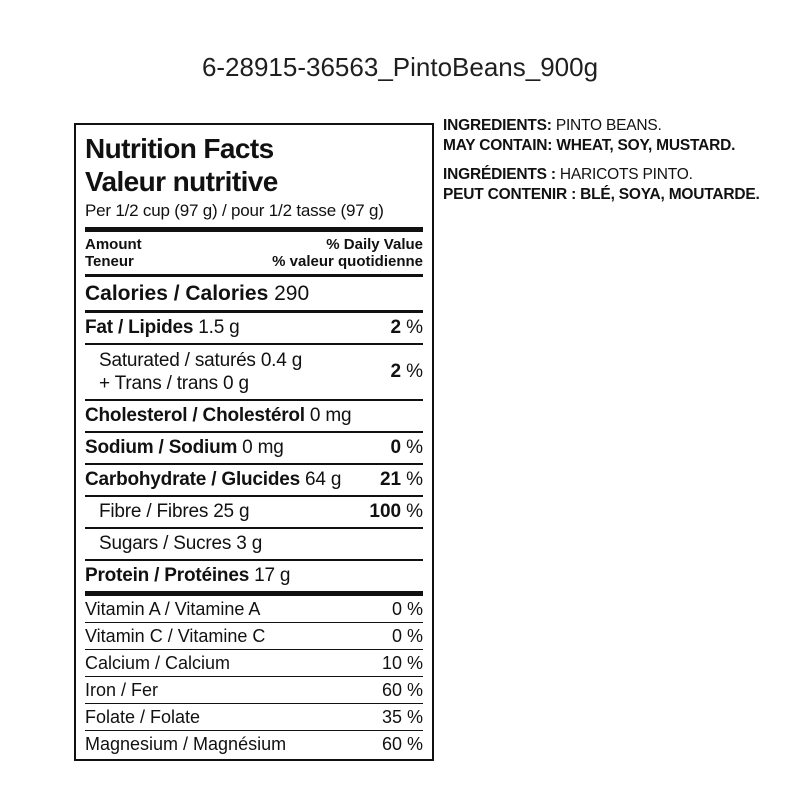 This screenshot has width=800, height=800. What do you see at coordinates (254, 417) in the screenshot?
I see `nutrient-row-cholesterol: Cholesterol / Cholestérol 0 mg` at bounding box center [254, 417].